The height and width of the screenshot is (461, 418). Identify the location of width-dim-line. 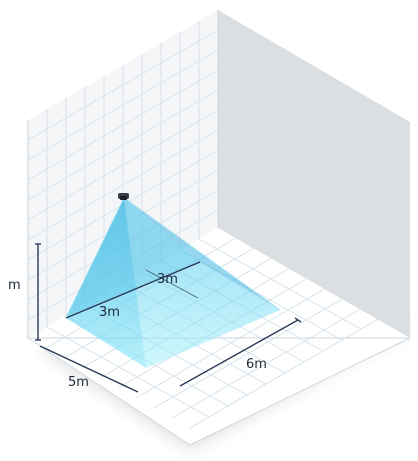
(89, 369).